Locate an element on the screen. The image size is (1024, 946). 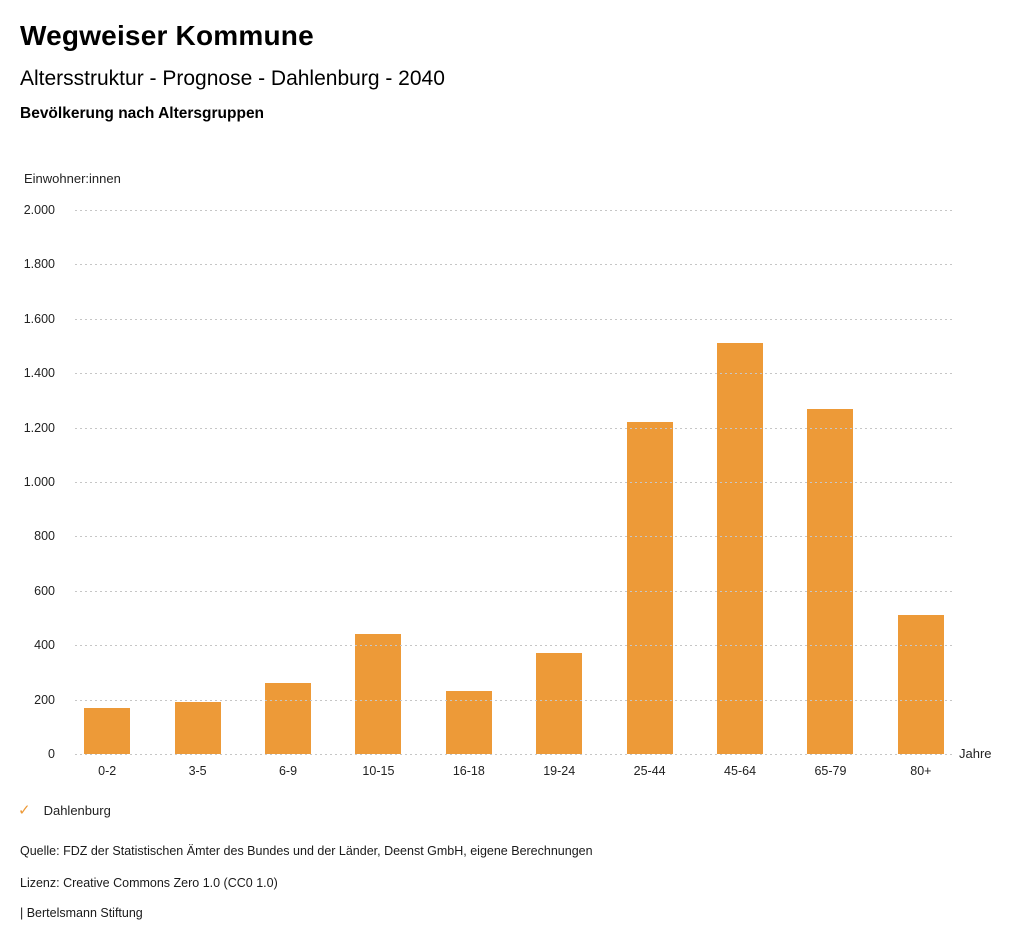
y-tick-label: 1.200 is located at coordinates (39, 427).